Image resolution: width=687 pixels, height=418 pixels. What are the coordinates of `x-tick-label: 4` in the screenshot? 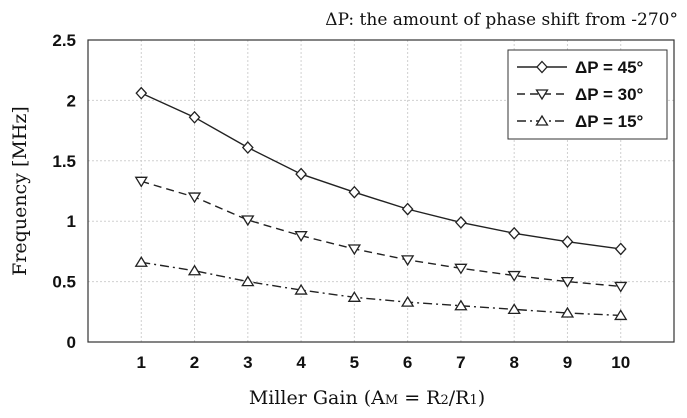 It's located at (301, 362).